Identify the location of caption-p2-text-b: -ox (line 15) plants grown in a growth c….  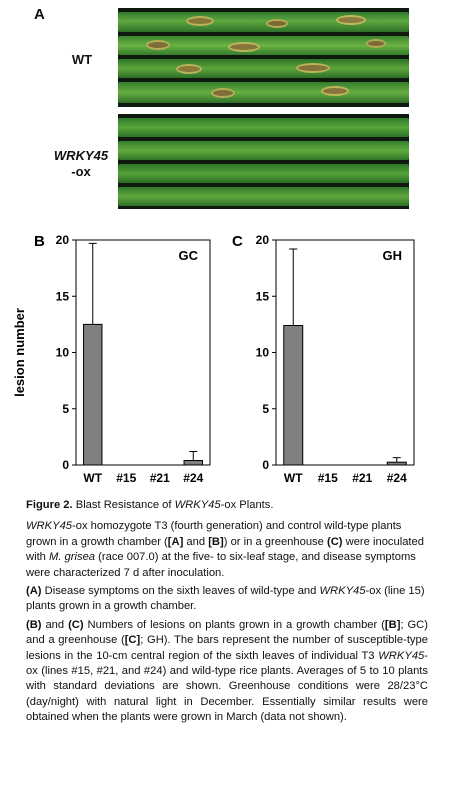
(225, 599).